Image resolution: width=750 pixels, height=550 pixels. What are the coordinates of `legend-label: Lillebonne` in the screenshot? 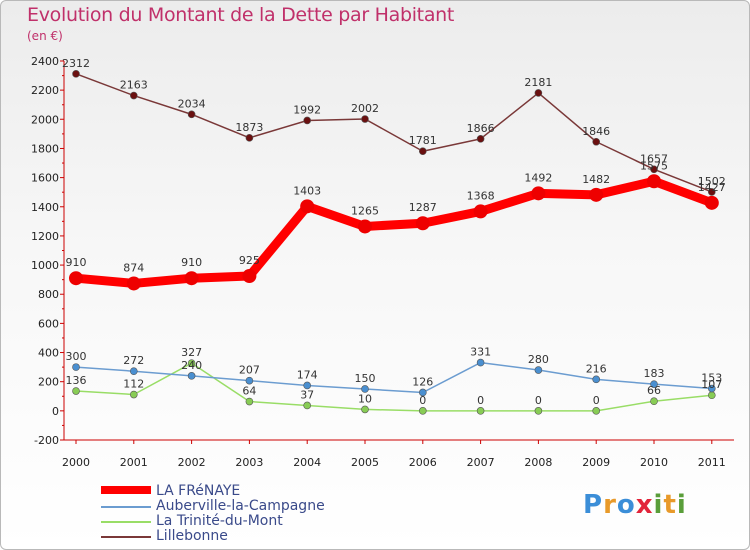 It's located at (192, 536).